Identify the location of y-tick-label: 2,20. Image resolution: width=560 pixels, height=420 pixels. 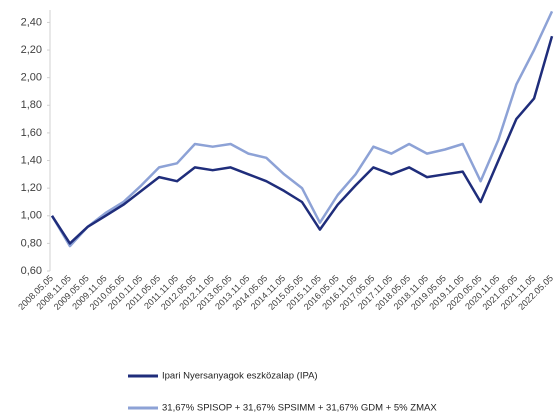
(31, 50).